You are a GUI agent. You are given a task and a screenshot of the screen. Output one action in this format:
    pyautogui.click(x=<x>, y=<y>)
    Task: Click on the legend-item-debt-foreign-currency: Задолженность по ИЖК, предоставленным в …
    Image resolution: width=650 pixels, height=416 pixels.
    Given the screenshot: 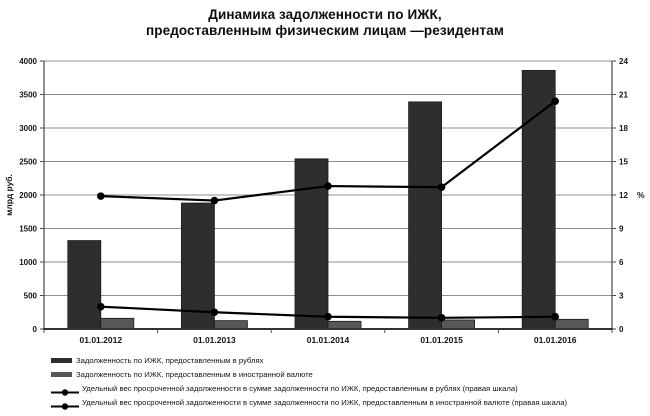 What is the action you would take?
    pyautogui.click(x=348, y=374)
    